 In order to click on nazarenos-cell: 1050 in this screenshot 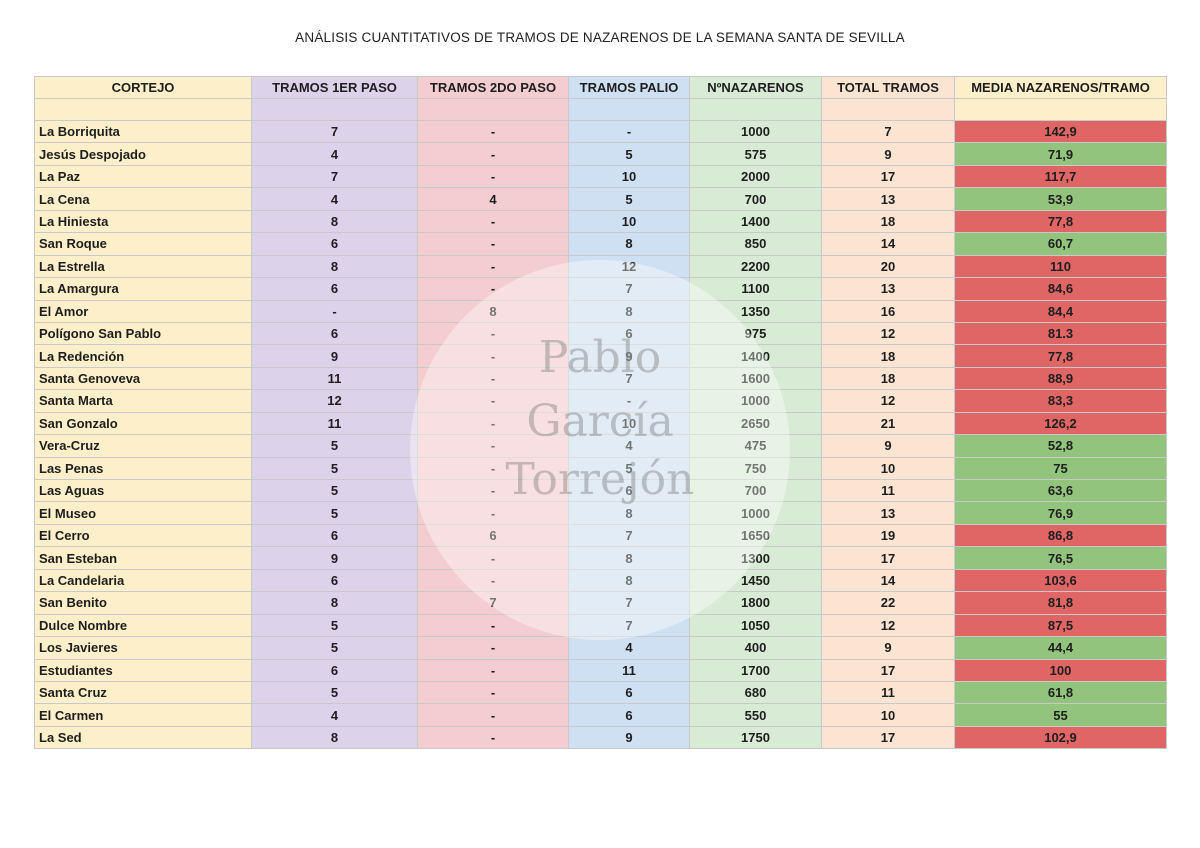, I will do `click(755, 625)`.